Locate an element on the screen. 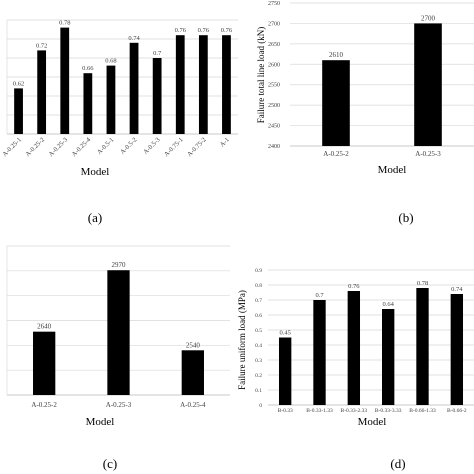 This screenshot has width=474, height=474. x-tick-label: B-0.66-1.33 is located at coordinates (422, 411).